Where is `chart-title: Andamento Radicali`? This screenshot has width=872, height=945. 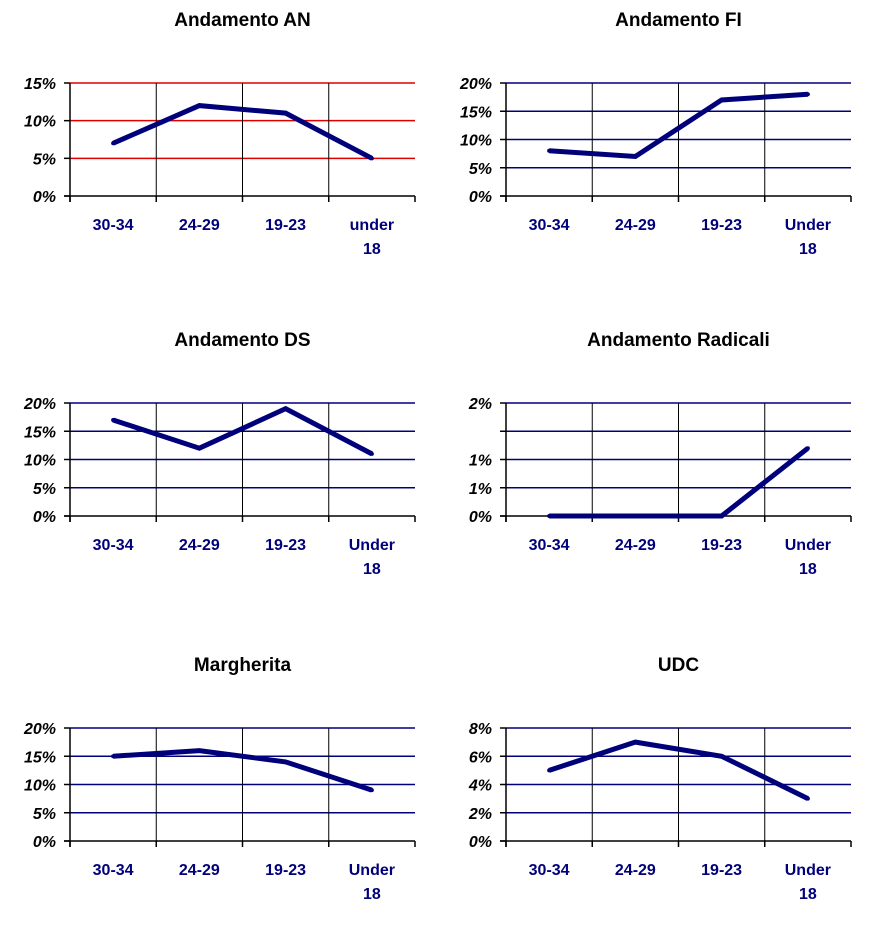
chart-title: Andamento Radicali is located at coordinates (678, 340).